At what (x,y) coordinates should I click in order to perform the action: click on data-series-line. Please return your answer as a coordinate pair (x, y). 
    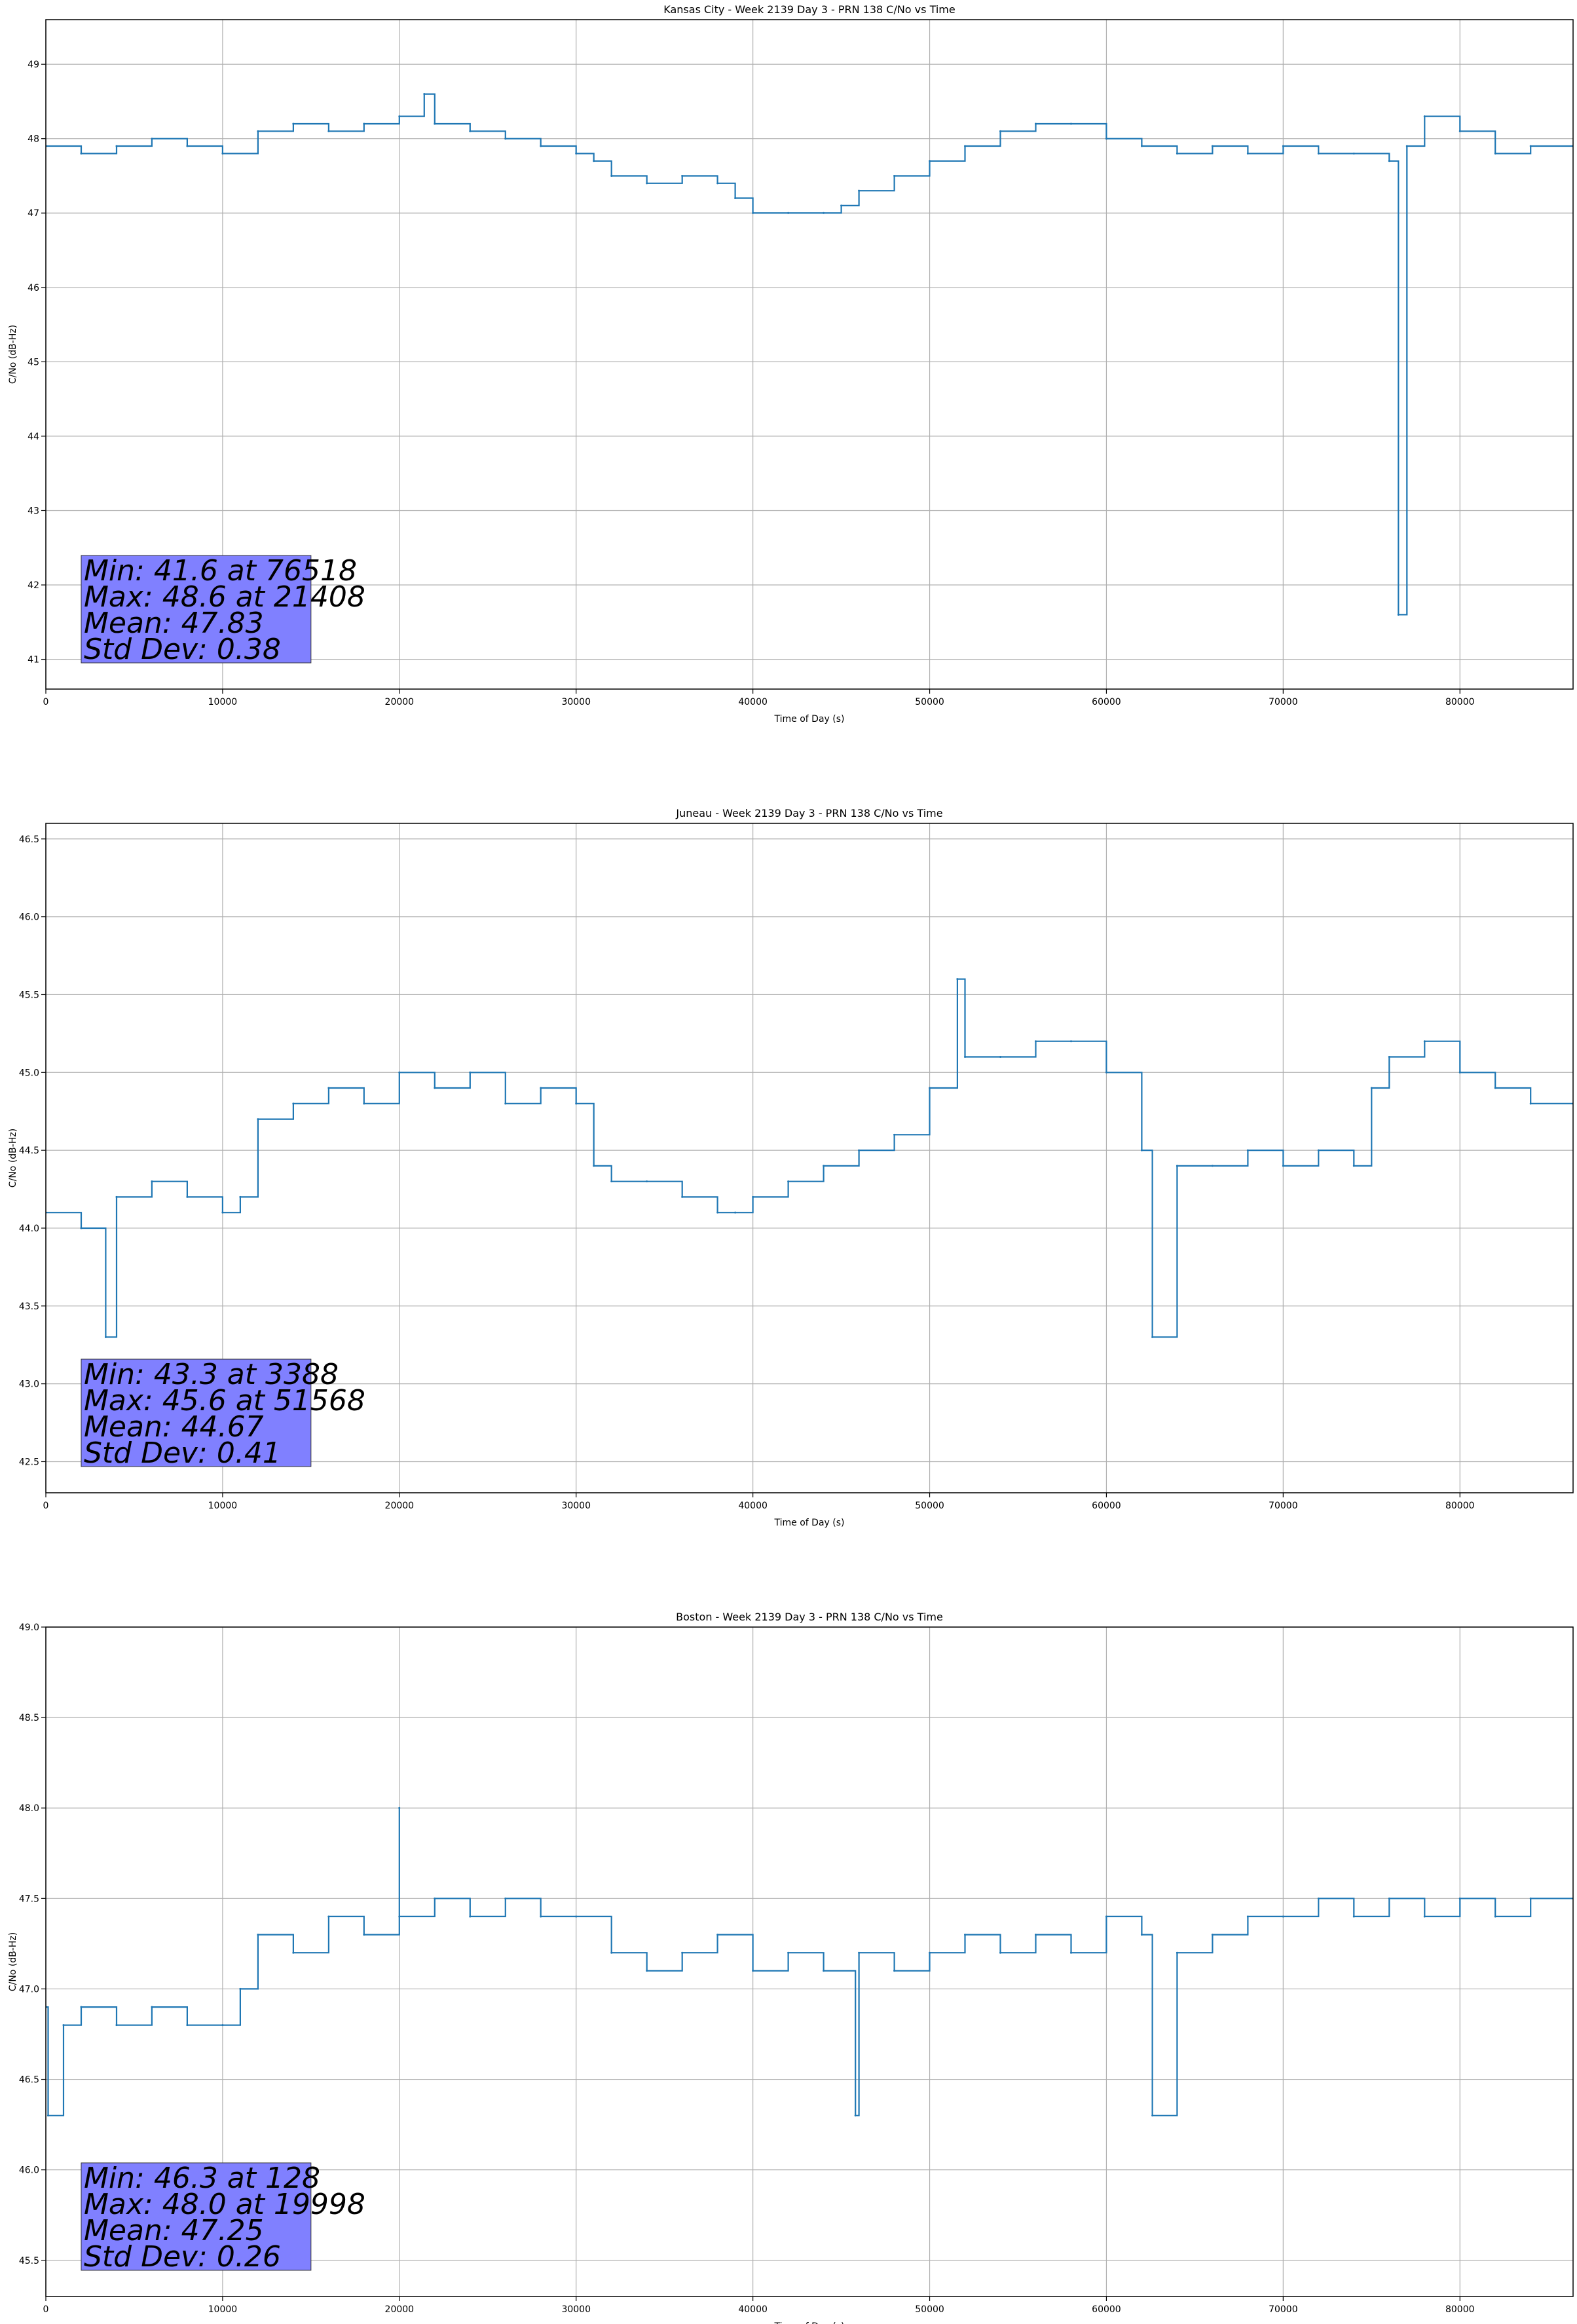
    Looking at the image, I should click on (809, 1158).